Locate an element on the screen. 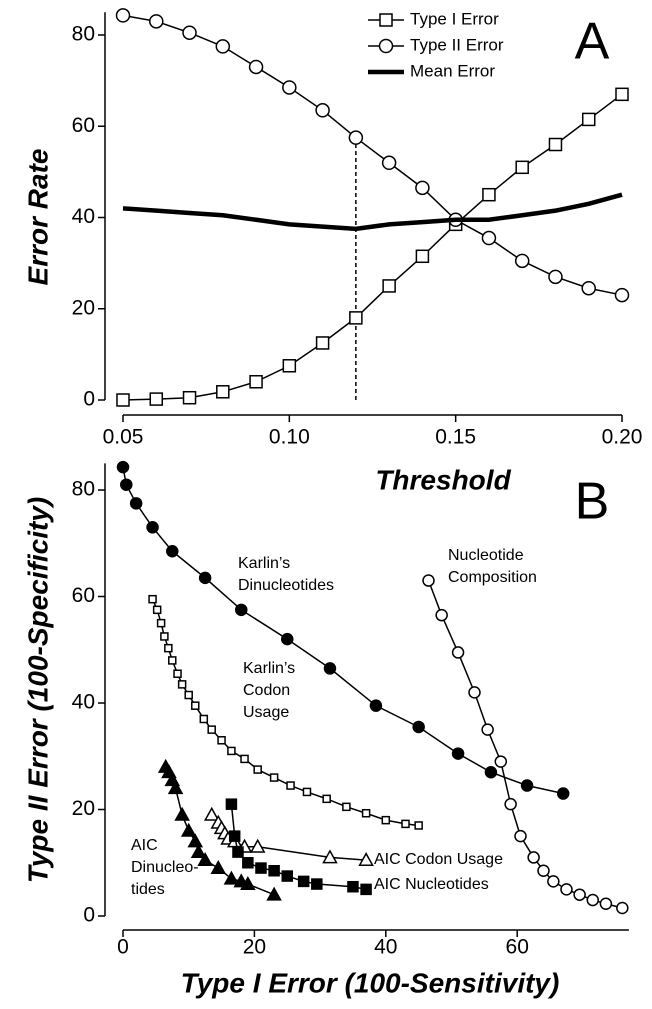 This screenshot has height=1009, width=652. x-tick-label: 0 is located at coordinates (123, 947).